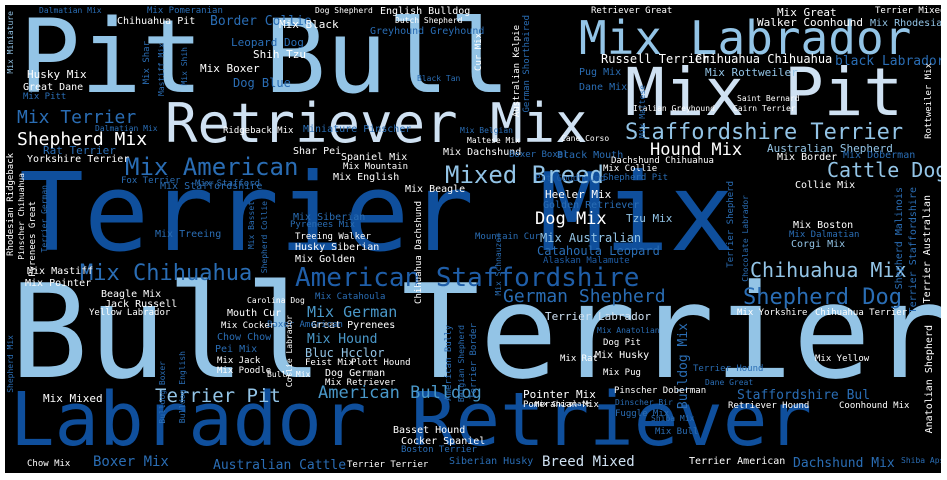 This screenshot has width=947, height=480. Describe the element at coordinates (230, 68) in the screenshot. I see `word: Mix Boxer` at that location.